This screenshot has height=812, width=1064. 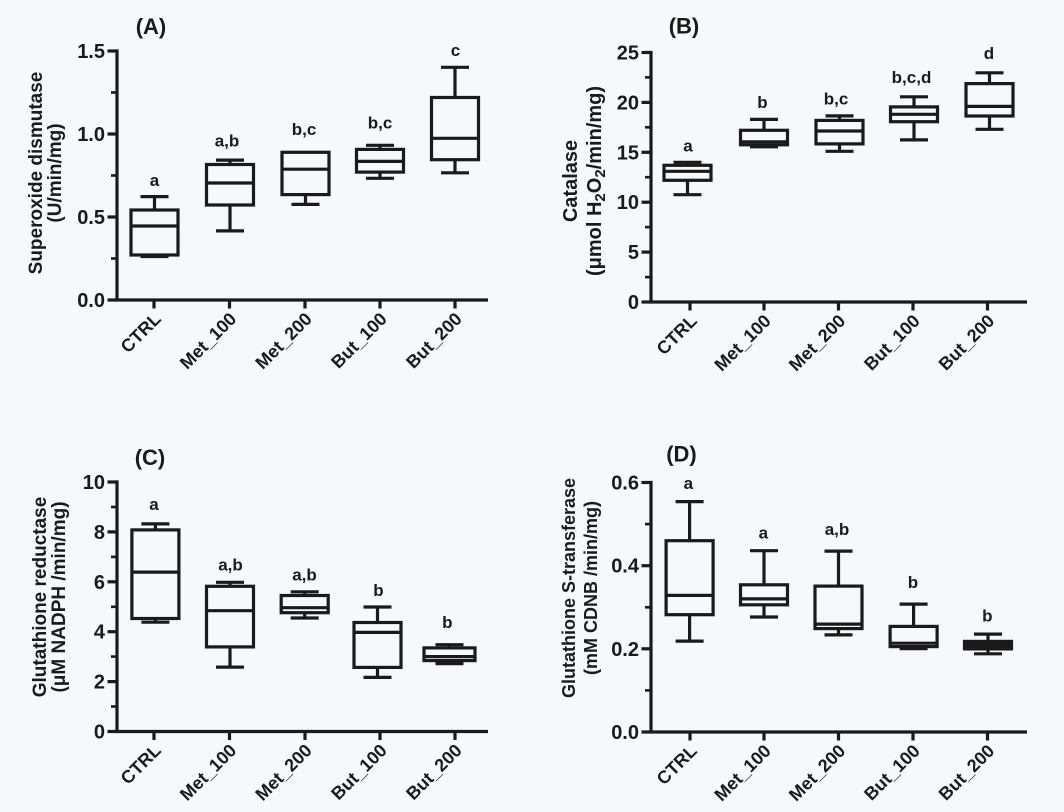 What do you see at coordinates (989, 53) in the screenshot?
I see `svg-text: d` at bounding box center [989, 53].